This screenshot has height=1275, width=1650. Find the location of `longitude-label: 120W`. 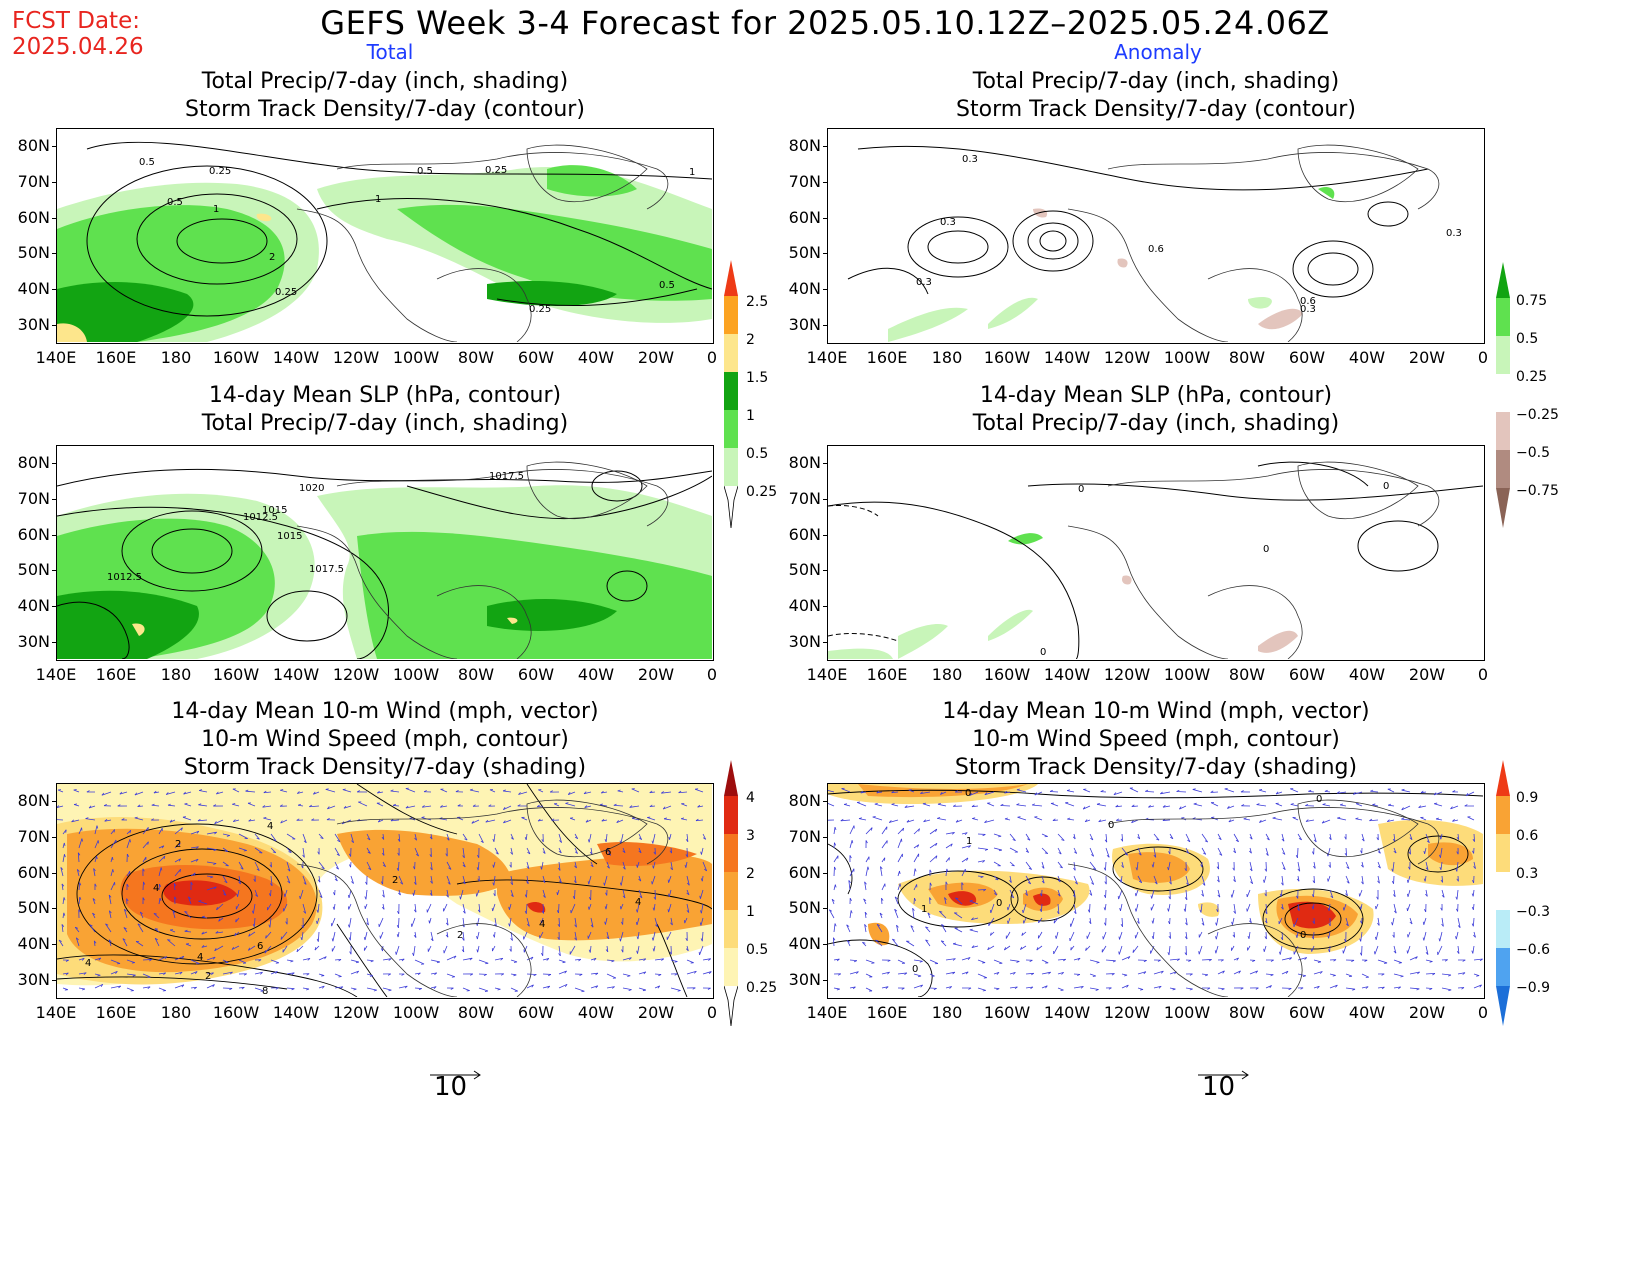

longitude-label: 120W is located at coordinates (1127, 674).